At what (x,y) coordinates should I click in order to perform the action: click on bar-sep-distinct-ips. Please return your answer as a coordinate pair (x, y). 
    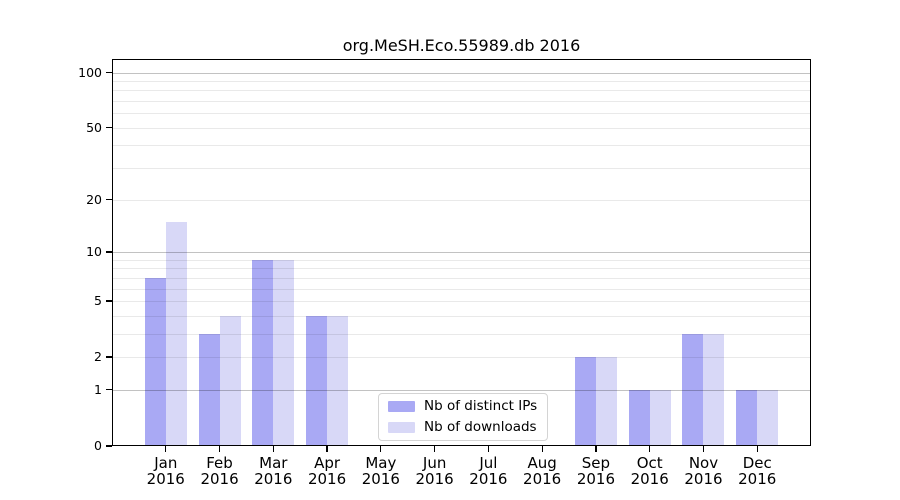
    Looking at the image, I should click on (585, 401).